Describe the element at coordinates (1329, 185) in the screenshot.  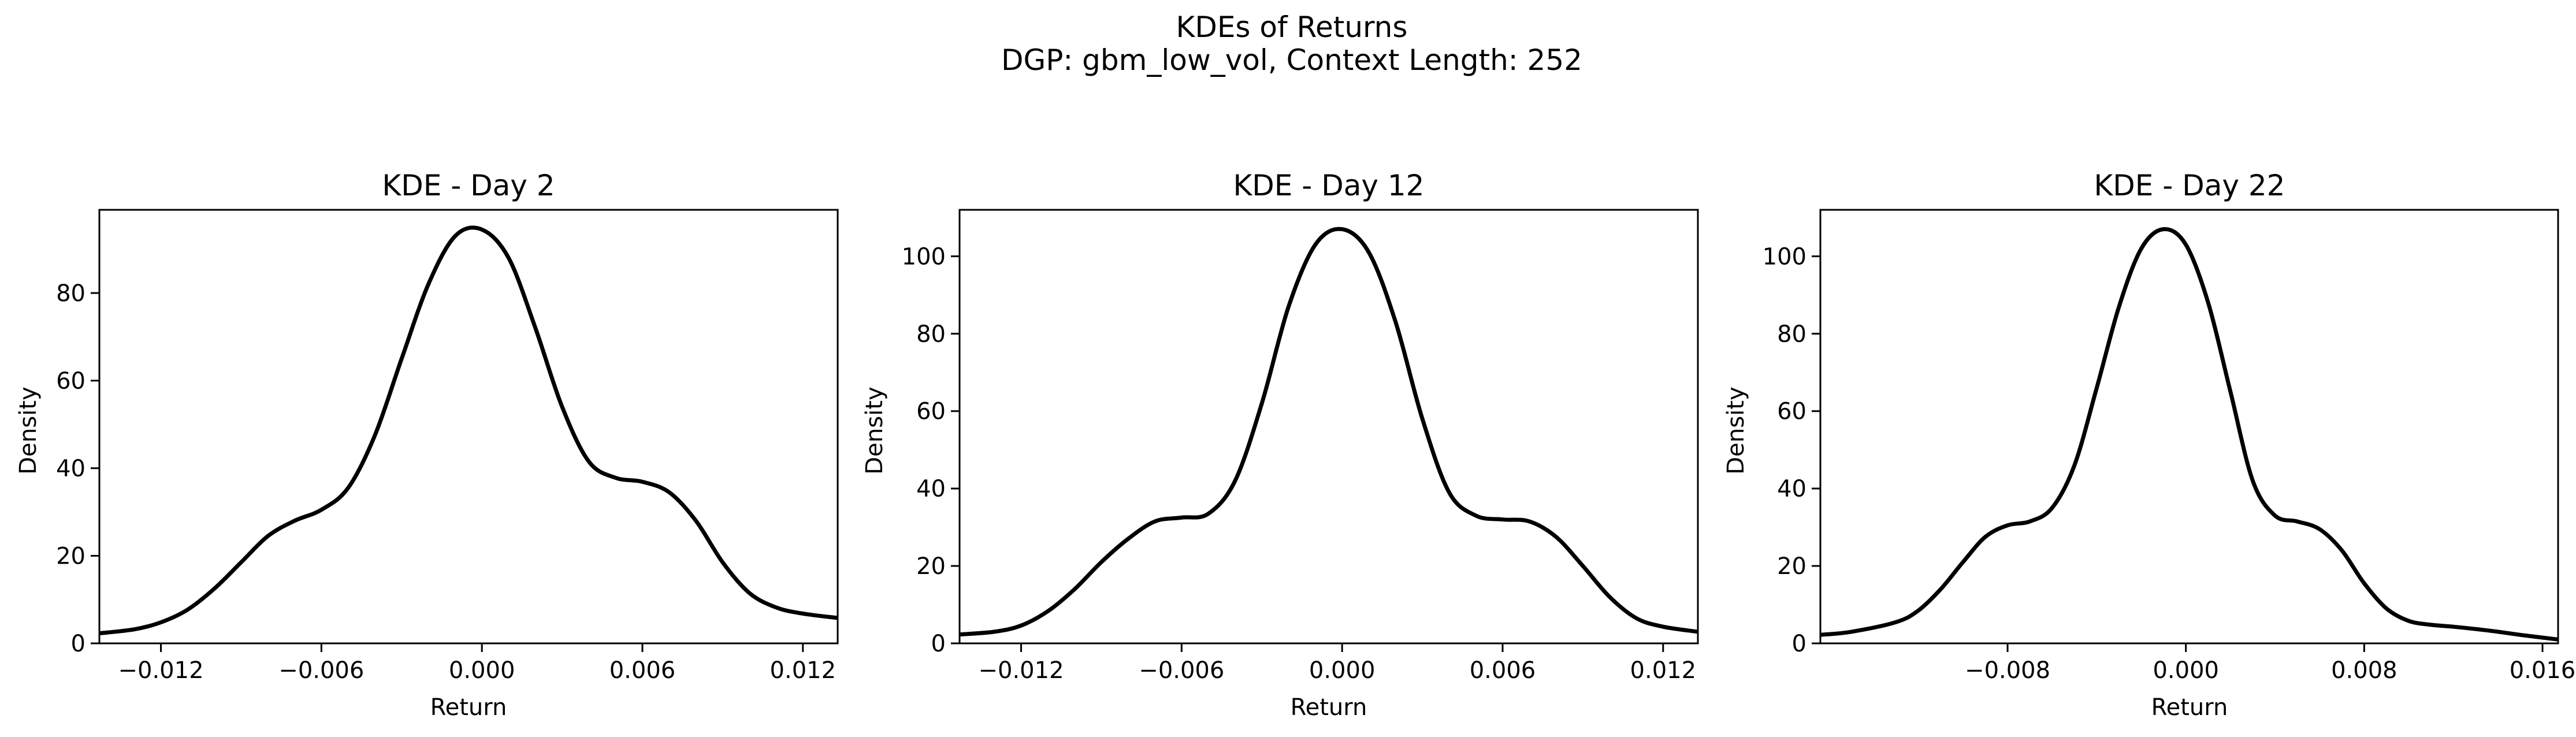
I see `subplot-title: KDE - Day 12` at that location.